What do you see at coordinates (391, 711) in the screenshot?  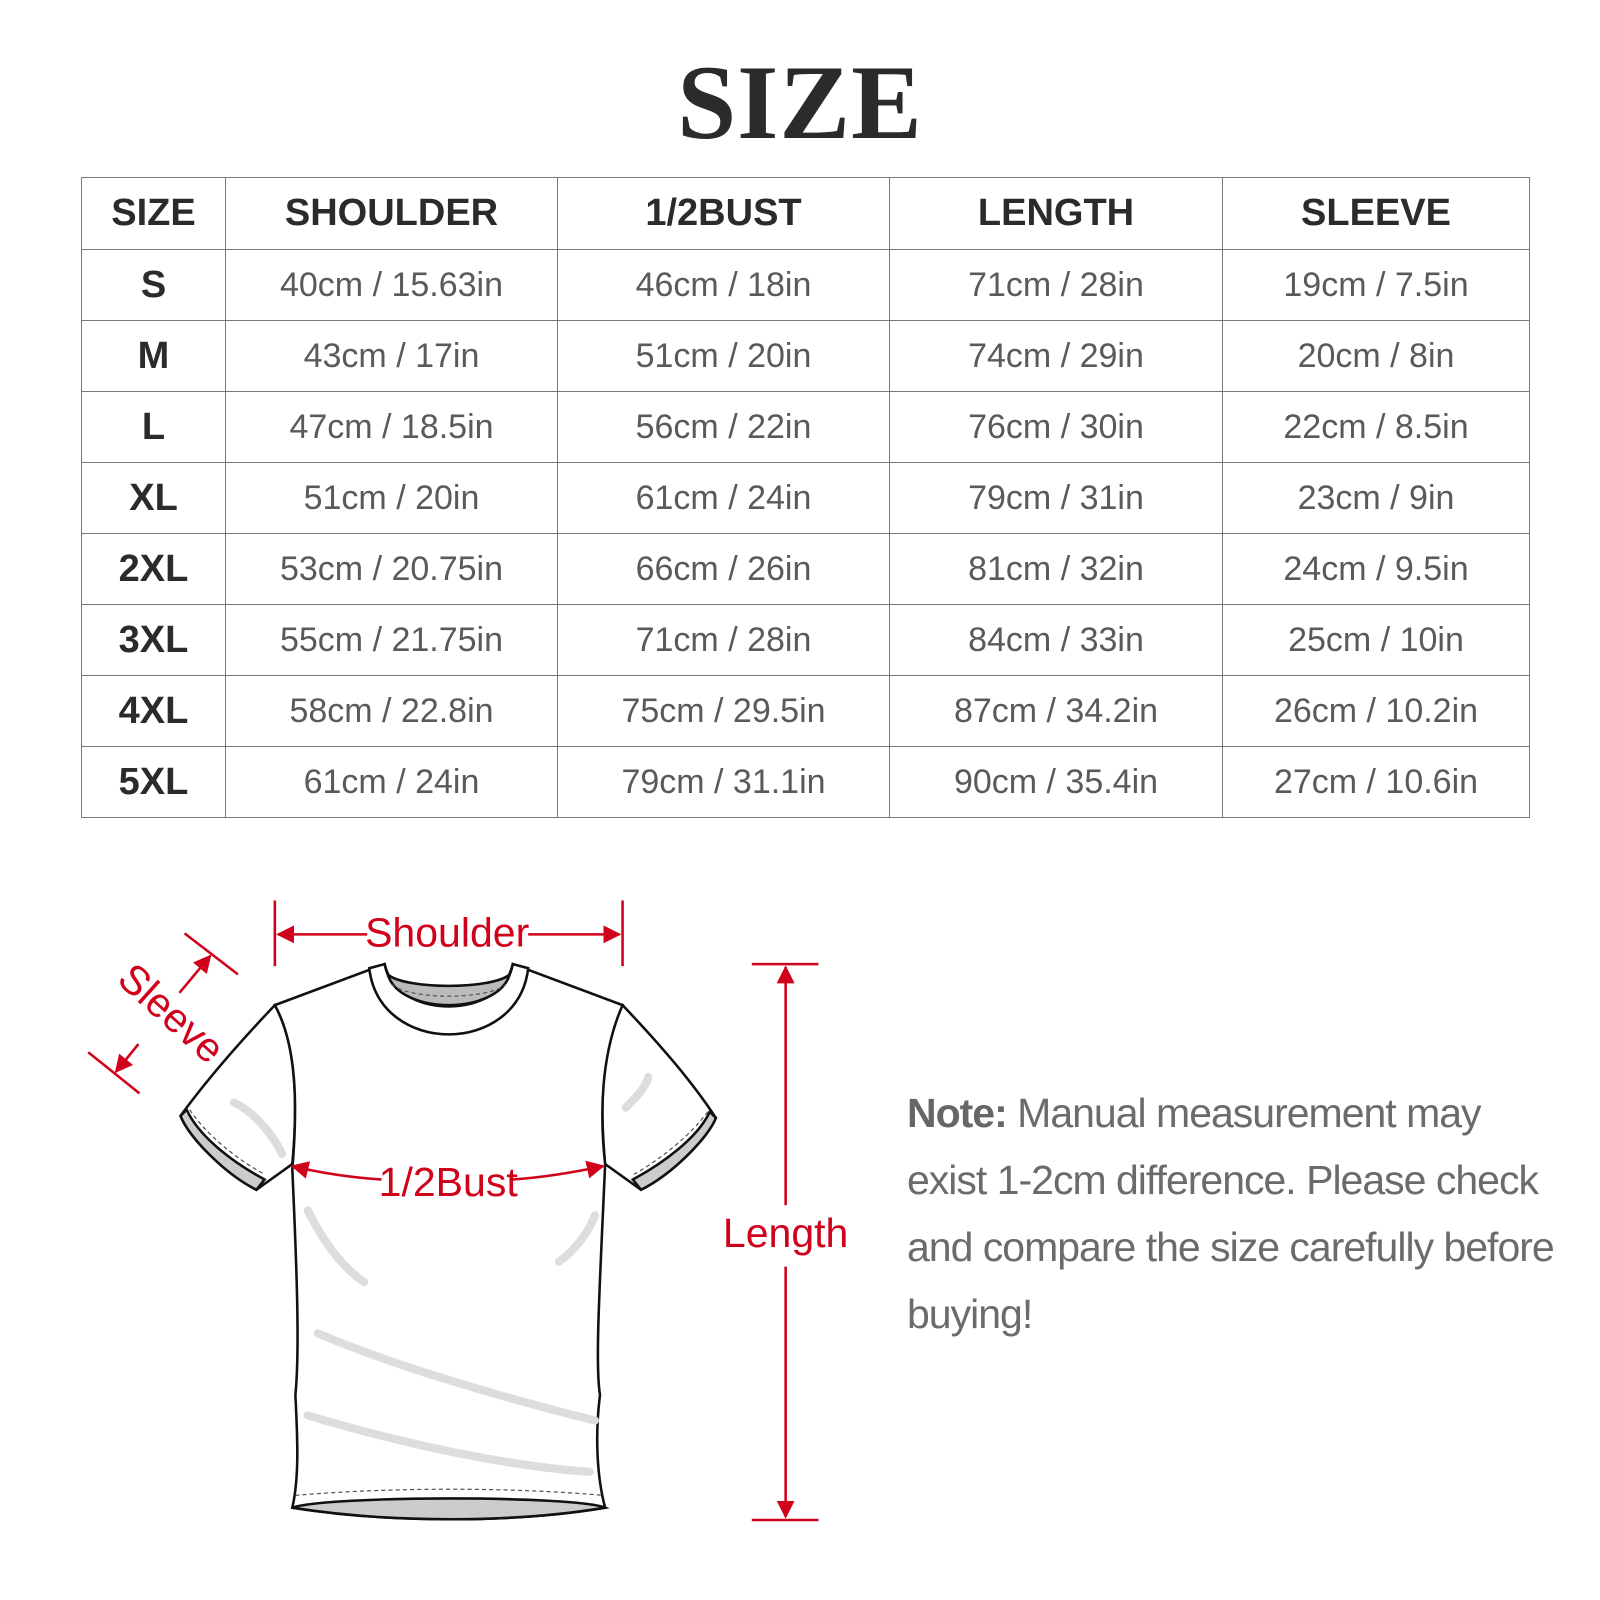 I see `shoulder-cell: 58cm / 22.8in` at bounding box center [391, 711].